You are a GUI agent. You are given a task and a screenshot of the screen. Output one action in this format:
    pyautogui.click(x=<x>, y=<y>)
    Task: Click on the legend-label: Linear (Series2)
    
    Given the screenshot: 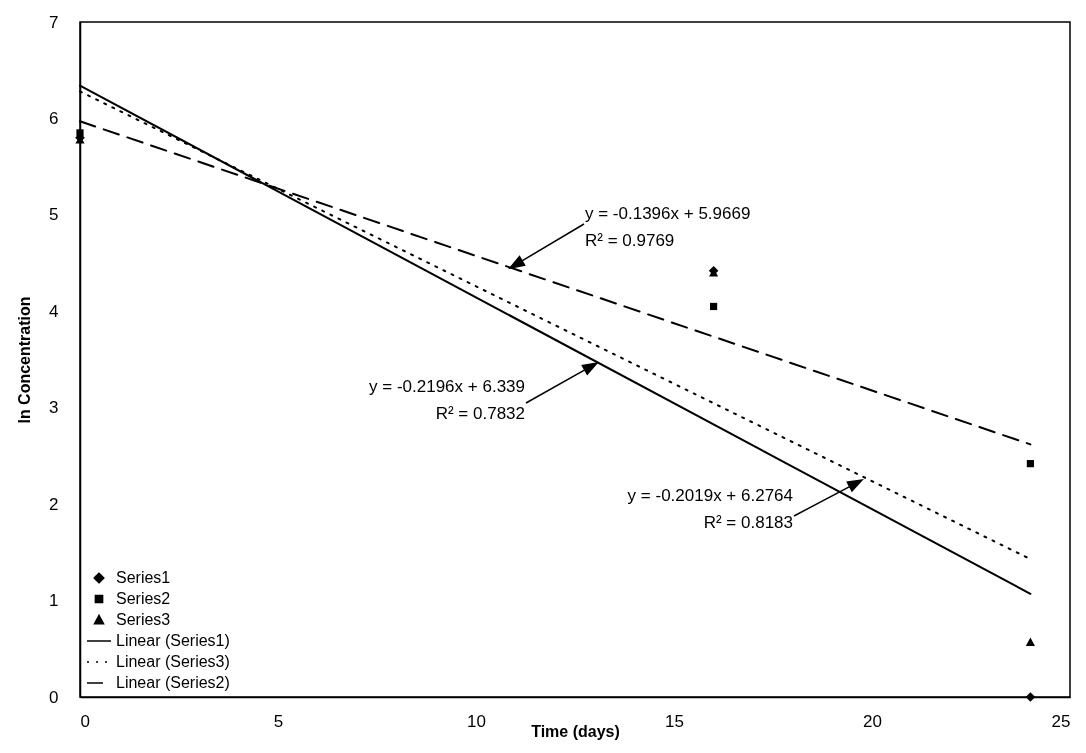 What is the action you would take?
    pyautogui.click(x=173, y=682)
    